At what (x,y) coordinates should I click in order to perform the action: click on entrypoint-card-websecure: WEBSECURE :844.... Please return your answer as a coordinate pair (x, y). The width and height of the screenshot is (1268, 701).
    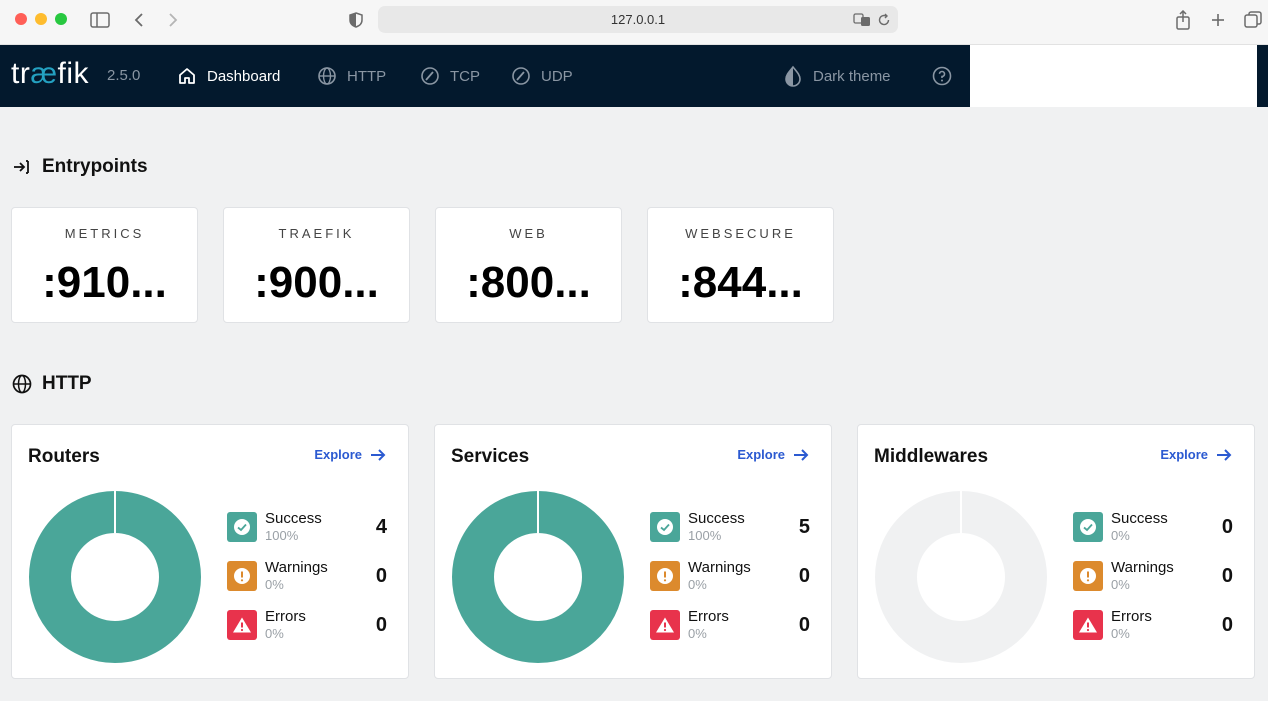
    Looking at the image, I should click on (740, 265).